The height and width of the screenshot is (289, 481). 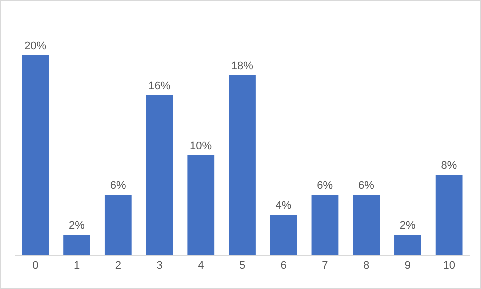 I want to click on x-tick-label: 4, so click(x=201, y=266).